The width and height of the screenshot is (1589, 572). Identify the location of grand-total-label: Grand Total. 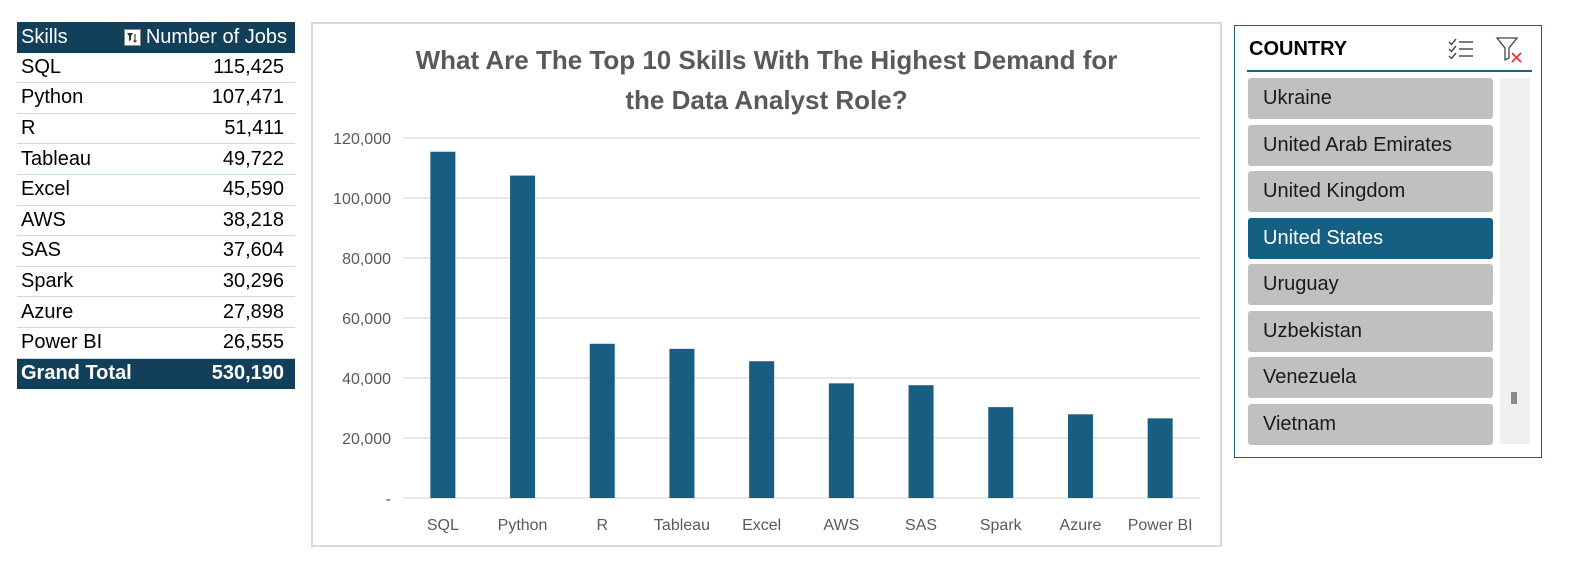
(76, 373).